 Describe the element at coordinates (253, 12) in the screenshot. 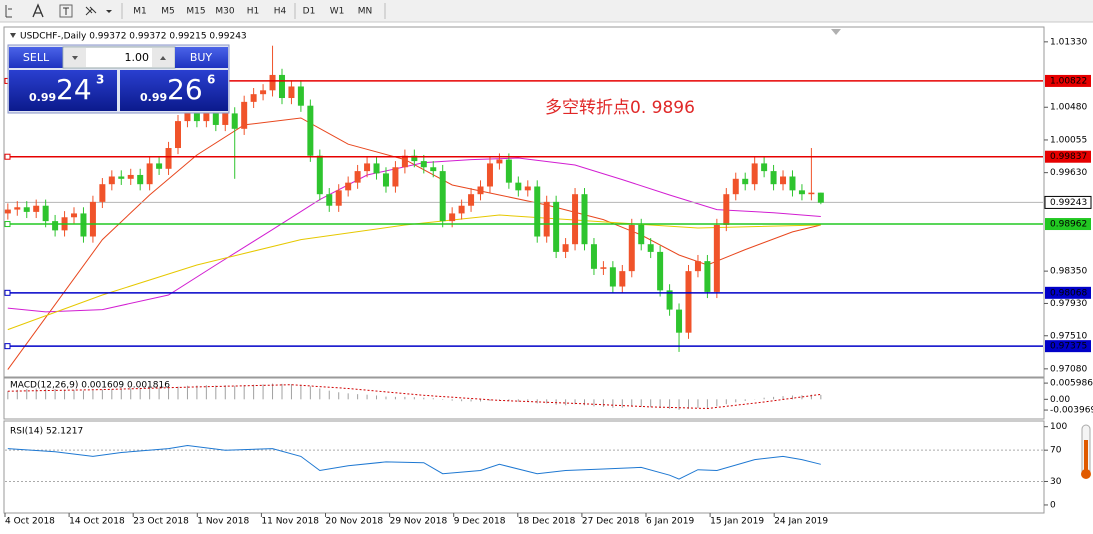

I see `timeframe-button: H1` at that location.